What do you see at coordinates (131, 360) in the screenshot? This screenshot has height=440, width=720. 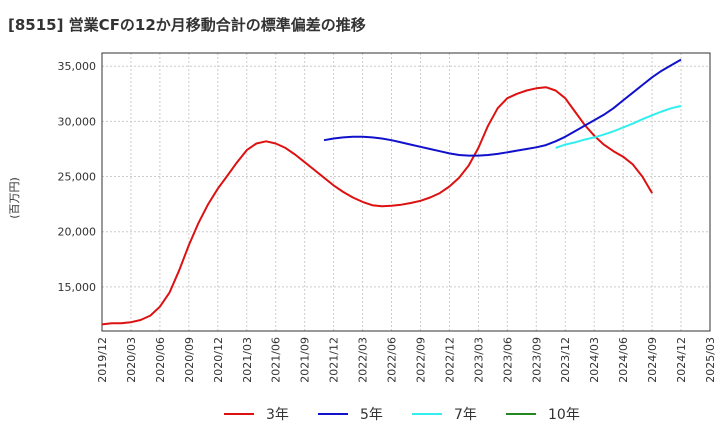 I see `x-tick-label: 2020/03` at bounding box center [131, 360].